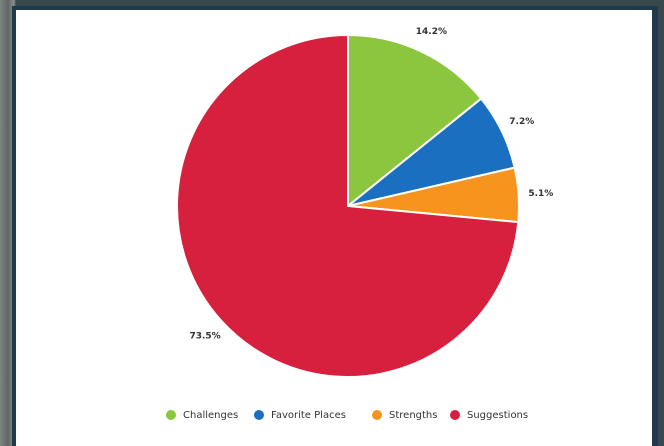  What do you see at coordinates (497, 415) in the screenshot?
I see `legend-label: Suggestions` at bounding box center [497, 415].